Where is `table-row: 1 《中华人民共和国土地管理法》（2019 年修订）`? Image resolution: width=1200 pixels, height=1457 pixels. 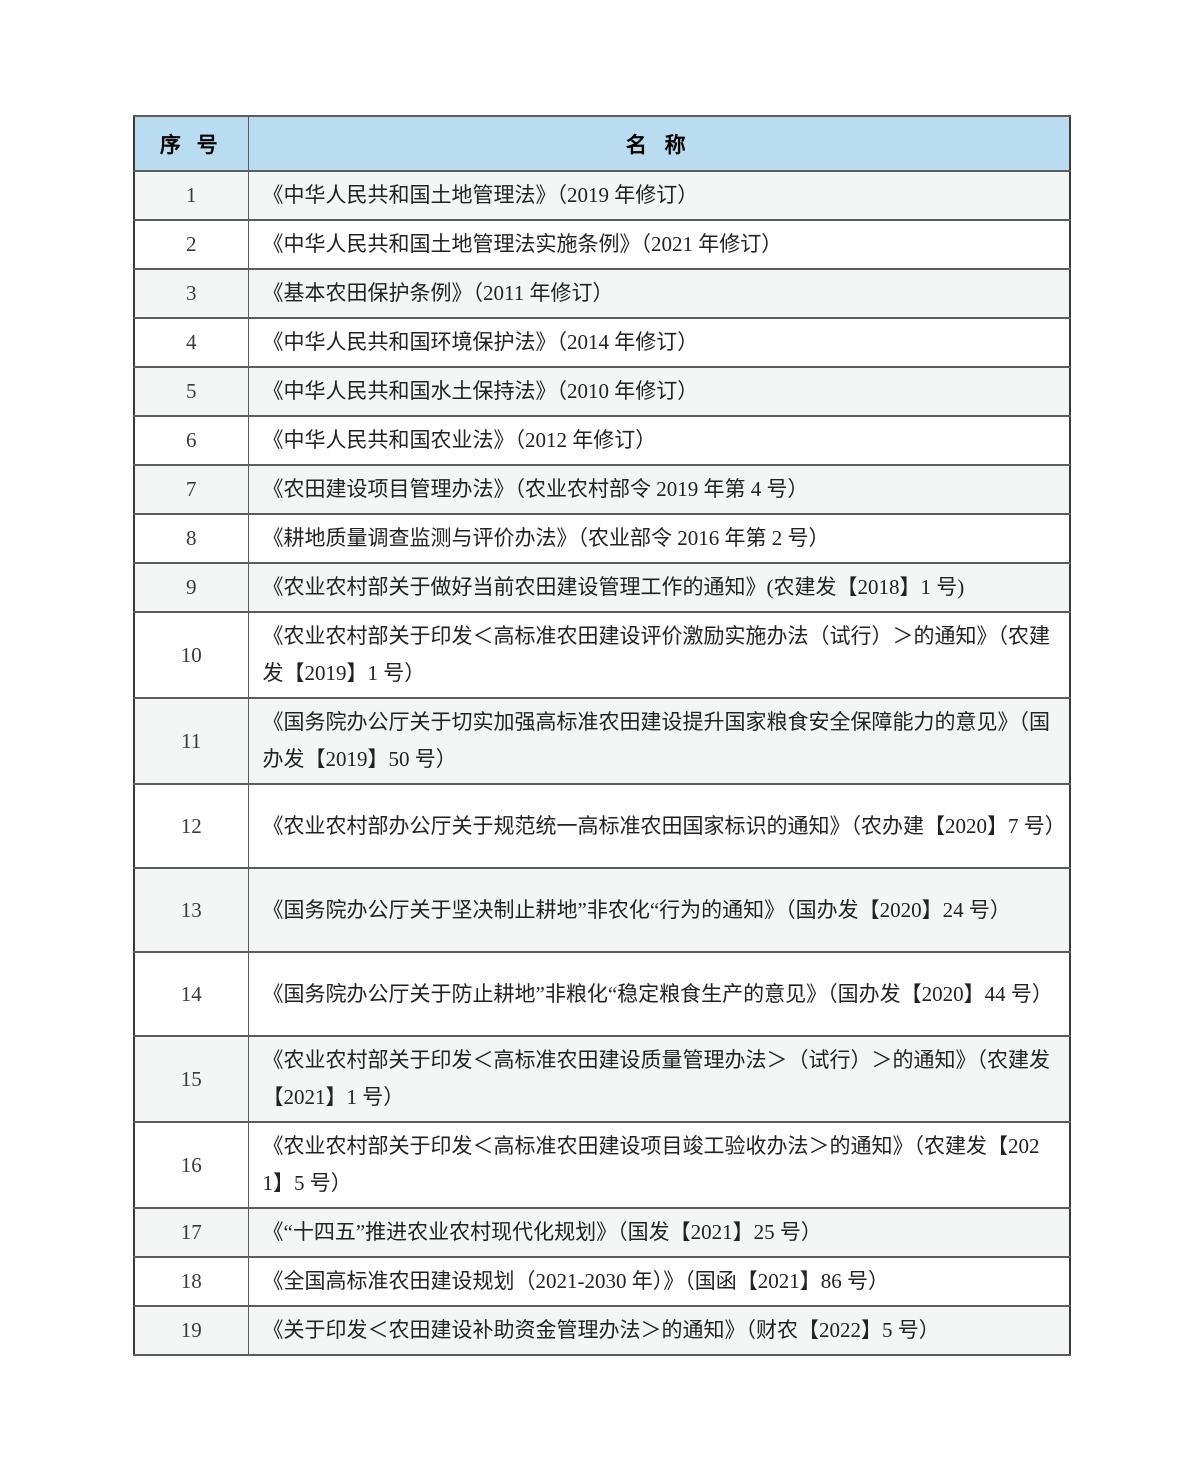
table-row: 1 《中华人民共和国土地管理法》（2019 年修订） is located at coordinates (602, 195).